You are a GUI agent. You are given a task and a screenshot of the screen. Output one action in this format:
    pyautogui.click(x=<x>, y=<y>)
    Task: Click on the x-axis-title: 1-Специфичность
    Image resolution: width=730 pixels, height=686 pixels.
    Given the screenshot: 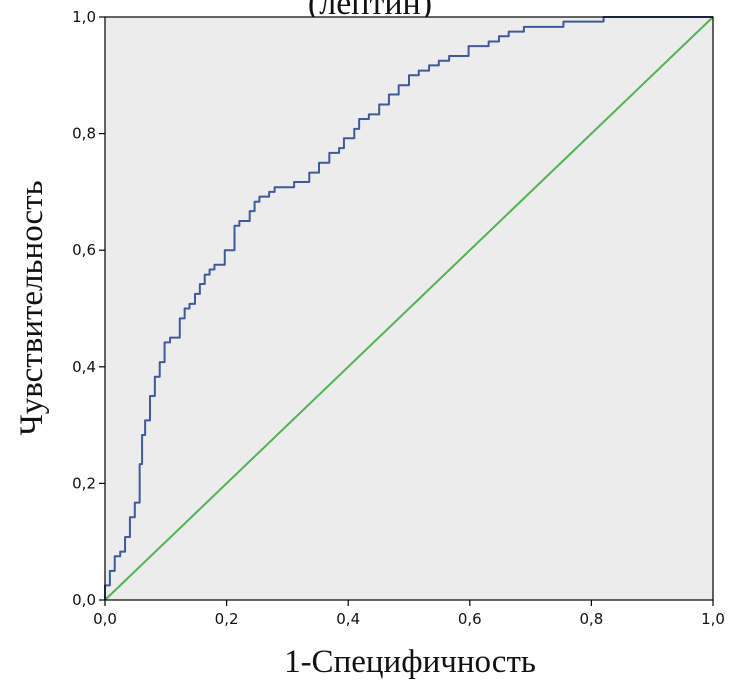 What is the action you would take?
    pyautogui.click(x=410, y=662)
    